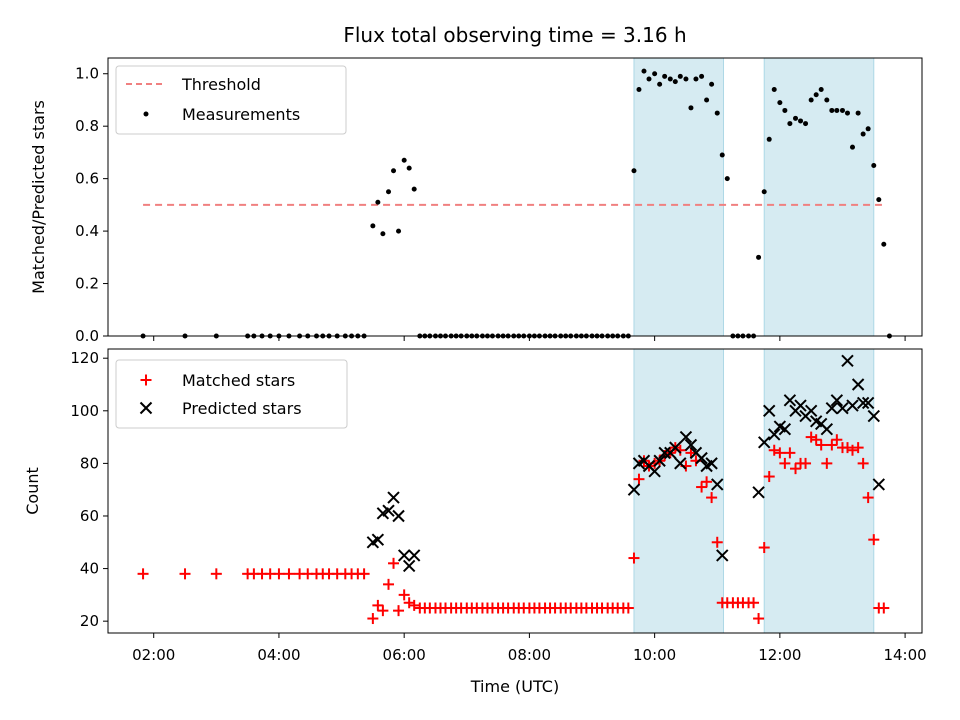  Describe the element at coordinates (87, 126) in the screenshot. I see `y-tick-label: 0.8` at that location.